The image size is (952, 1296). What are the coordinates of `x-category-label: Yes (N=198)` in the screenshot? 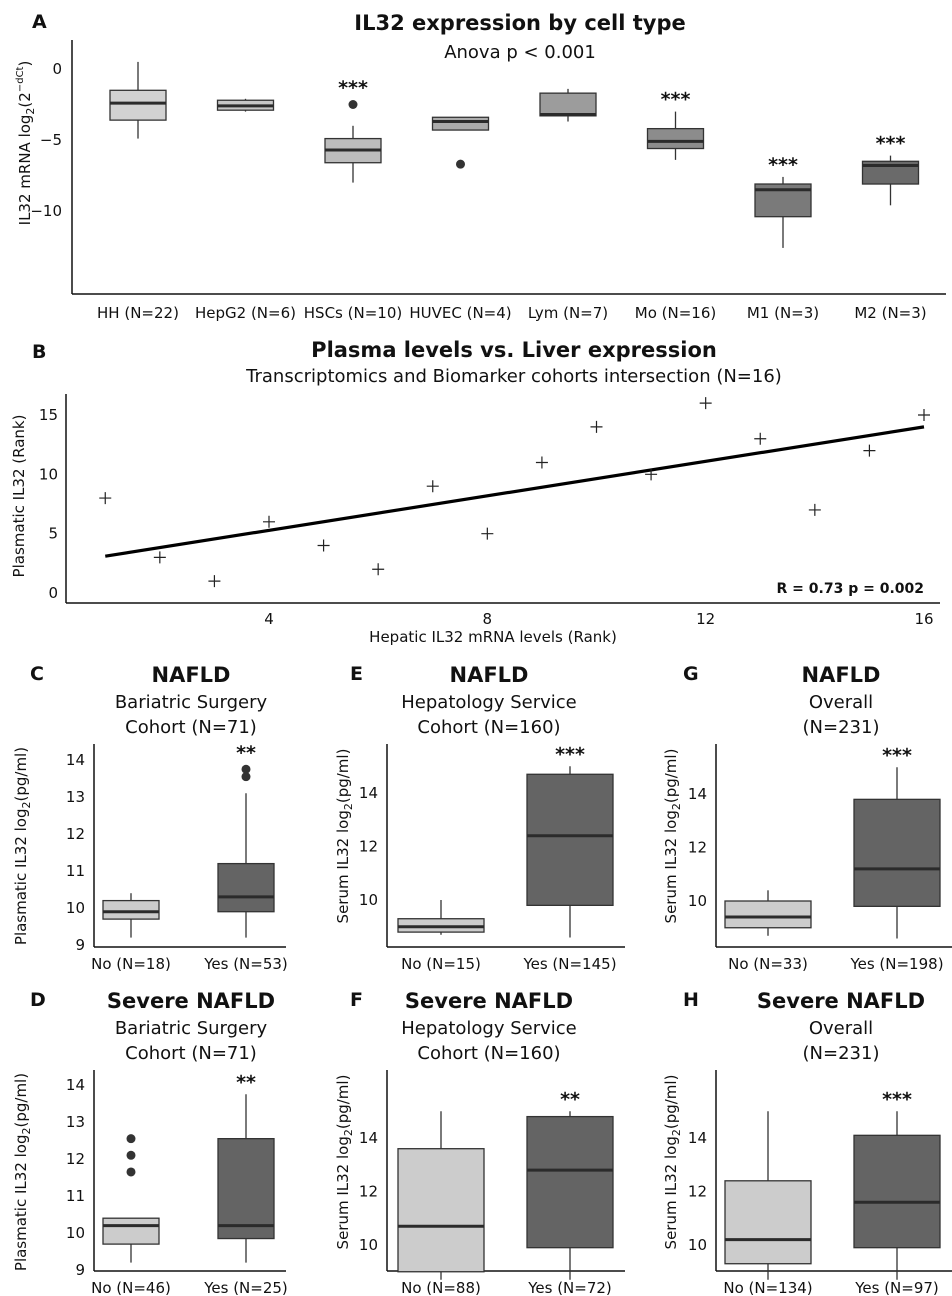 It's located at (896, 964).